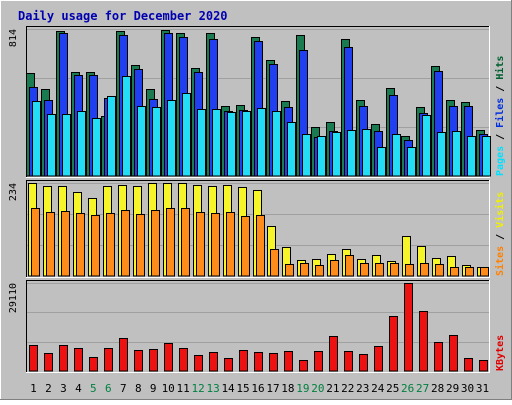  Describe the element at coordinates (13, 298) in the screenshot. I see `y-tick-label: 29110` at that location.